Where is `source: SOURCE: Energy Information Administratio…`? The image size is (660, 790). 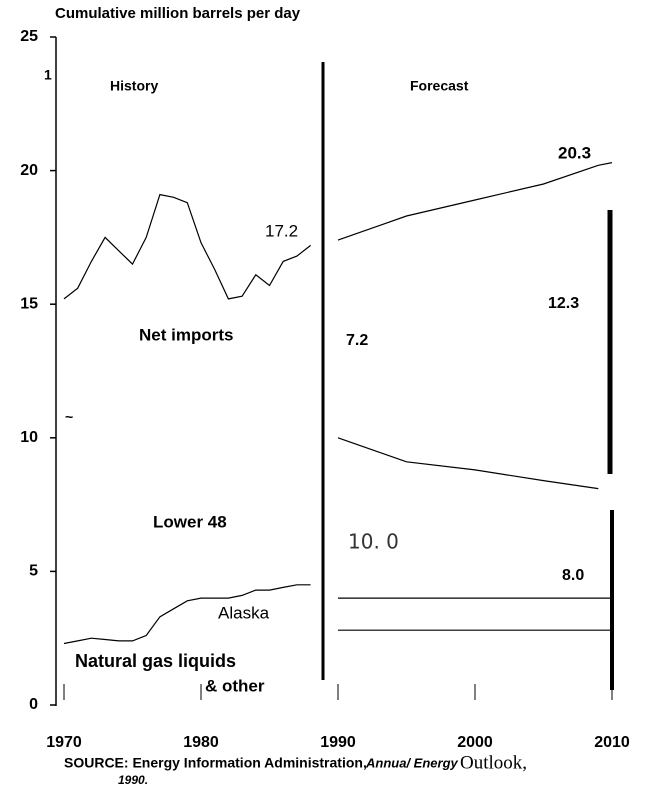
source: SOURCE: Energy Information Administratio… is located at coordinates (295, 769).